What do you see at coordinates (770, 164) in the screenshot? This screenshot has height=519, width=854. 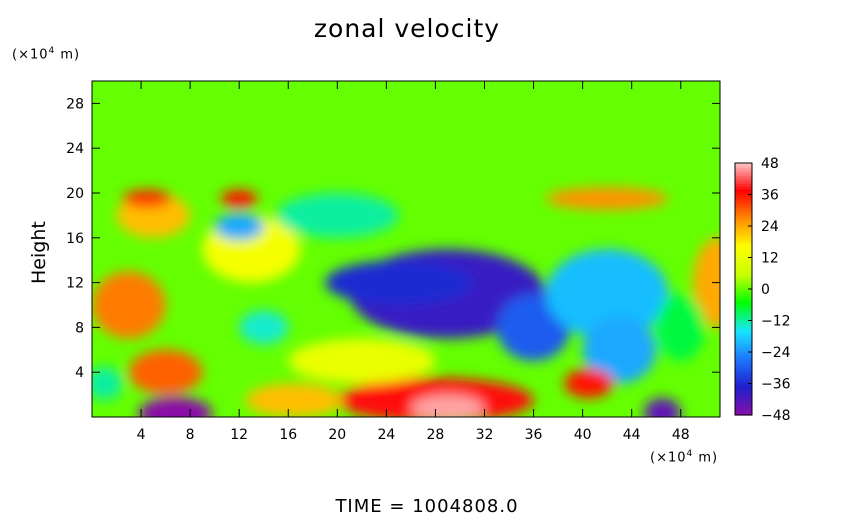 I see `colorbar-tick-label: 48` at bounding box center [770, 164].